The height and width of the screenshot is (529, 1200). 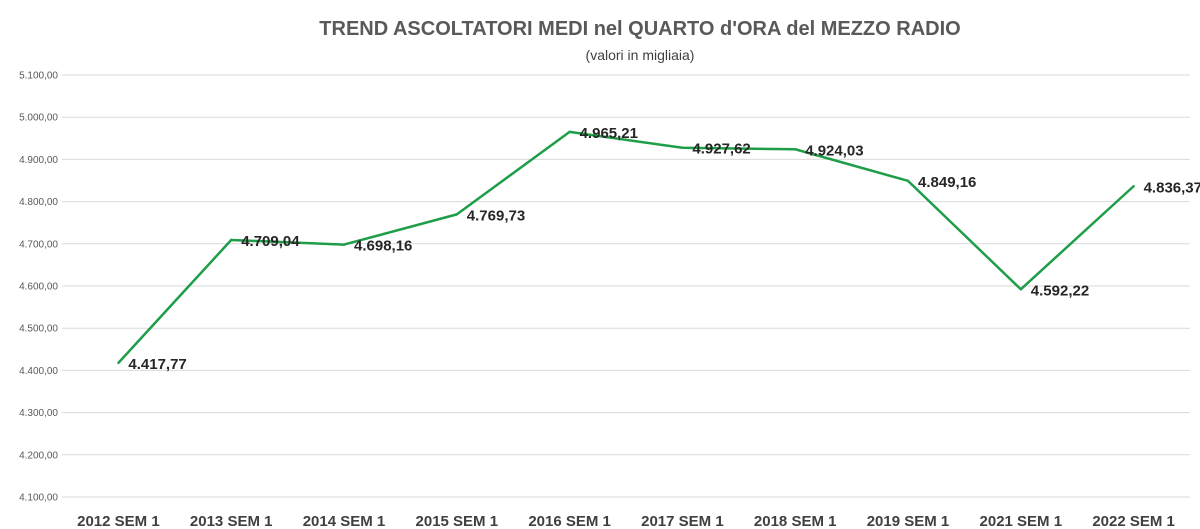 What do you see at coordinates (947, 182) in the screenshot?
I see `data-label: 4.849,16` at bounding box center [947, 182].